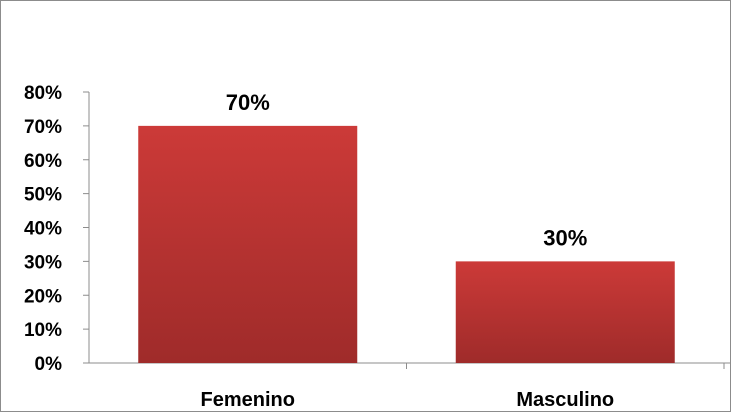 The height and width of the screenshot is (416, 731). Describe the element at coordinates (49, 364) in the screenshot. I see `y-tick-label: 0%` at that location.